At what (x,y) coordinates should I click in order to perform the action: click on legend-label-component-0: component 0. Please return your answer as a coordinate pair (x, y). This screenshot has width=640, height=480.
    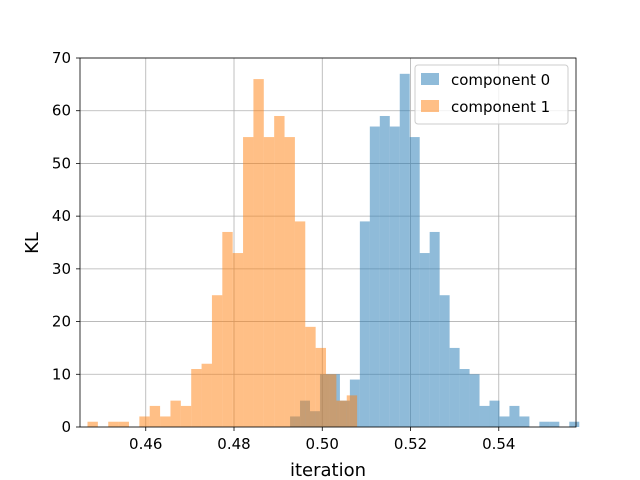
    Looking at the image, I should click on (500, 80).